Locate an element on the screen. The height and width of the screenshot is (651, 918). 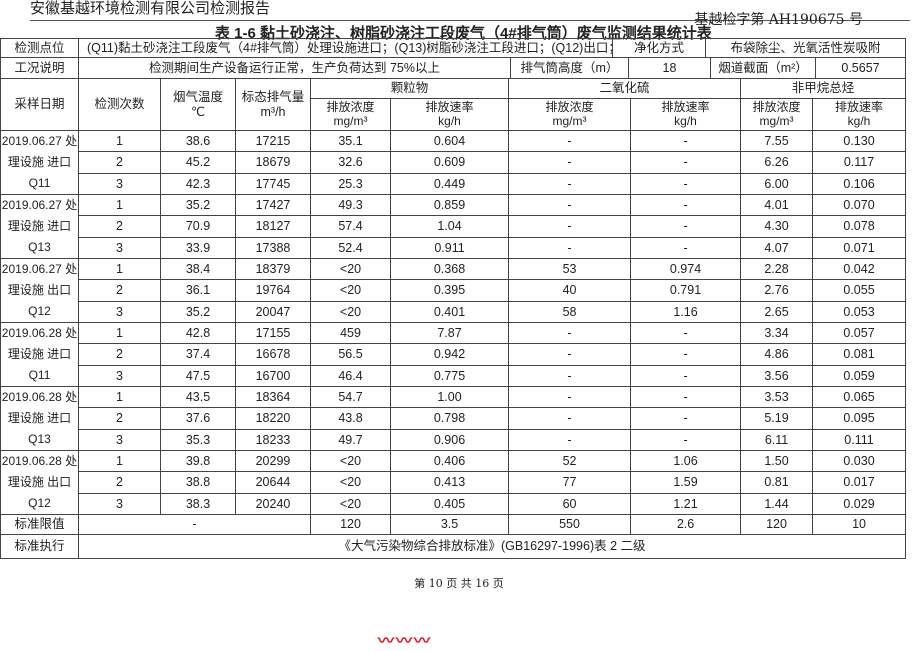
cell: 0.911 is located at coordinates (449, 248).